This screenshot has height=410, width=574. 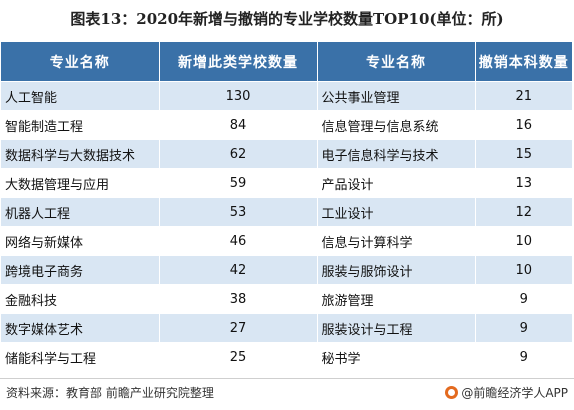 I want to click on revoked-major-name-cell: 旅游管理, so click(x=396, y=299).